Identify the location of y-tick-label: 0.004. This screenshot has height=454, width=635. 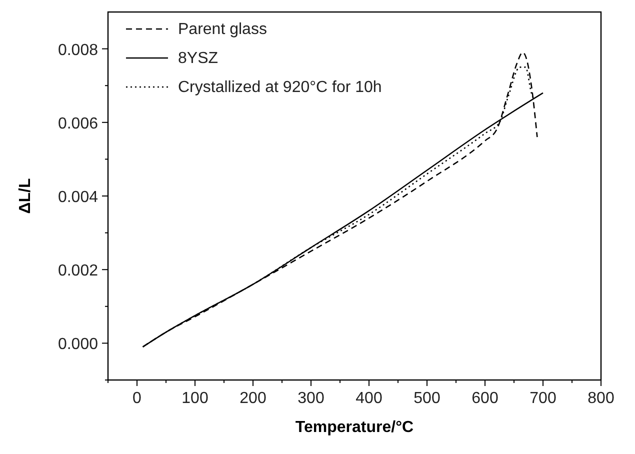
(78, 197).